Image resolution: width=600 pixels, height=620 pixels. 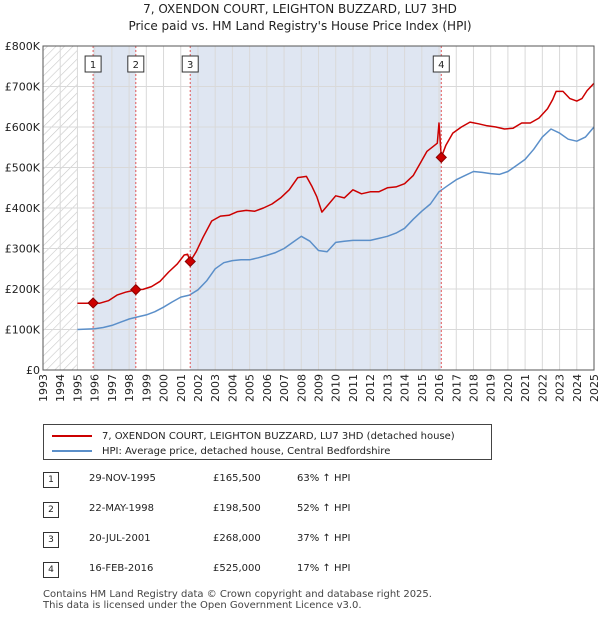 I want to click on x-tick-label: 1995, so click(x=77, y=388).